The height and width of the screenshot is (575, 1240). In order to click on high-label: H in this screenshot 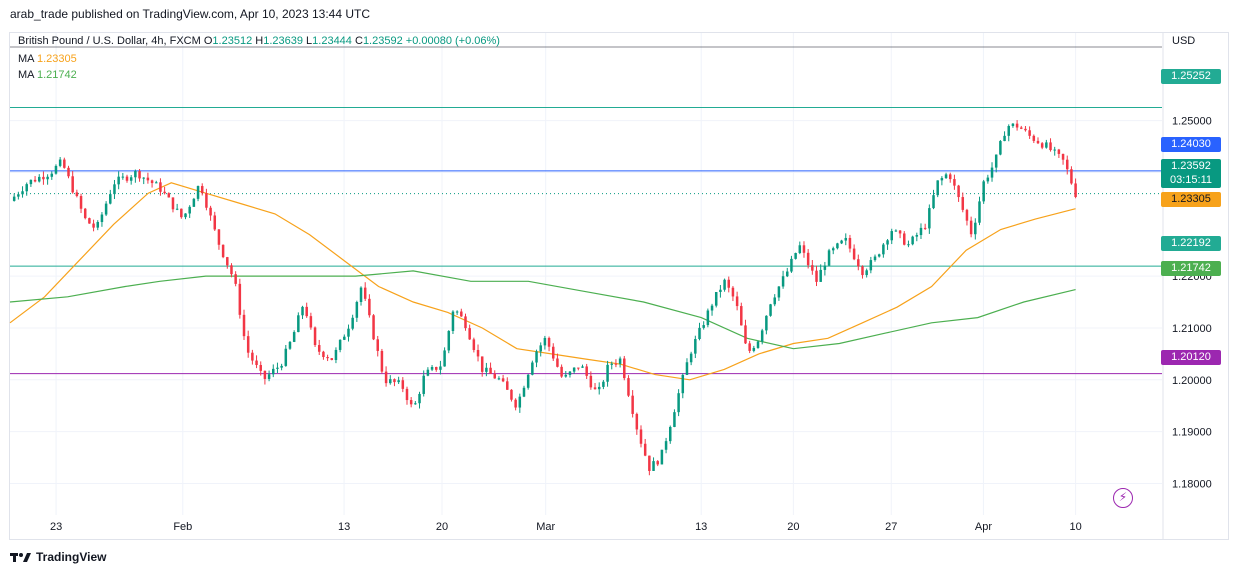, I will do `click(259, 41)`.